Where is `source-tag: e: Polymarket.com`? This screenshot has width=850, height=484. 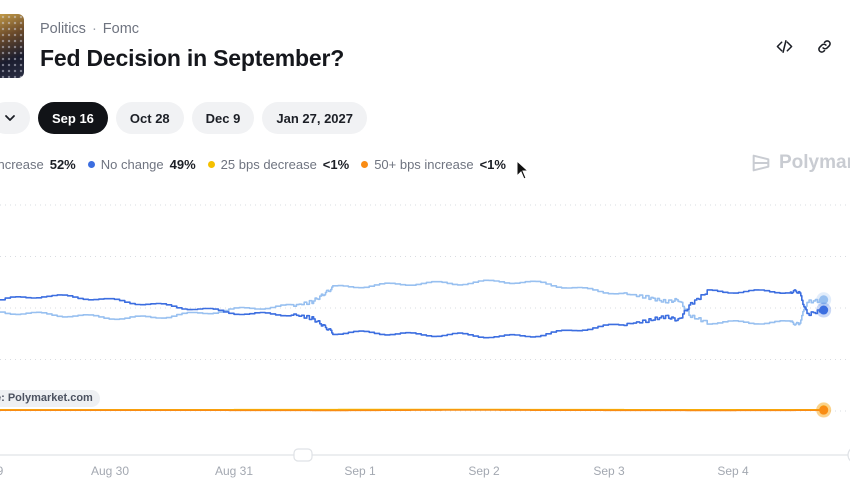 source-tag: e: Polymarket.com is located at coordinates (50, 398).